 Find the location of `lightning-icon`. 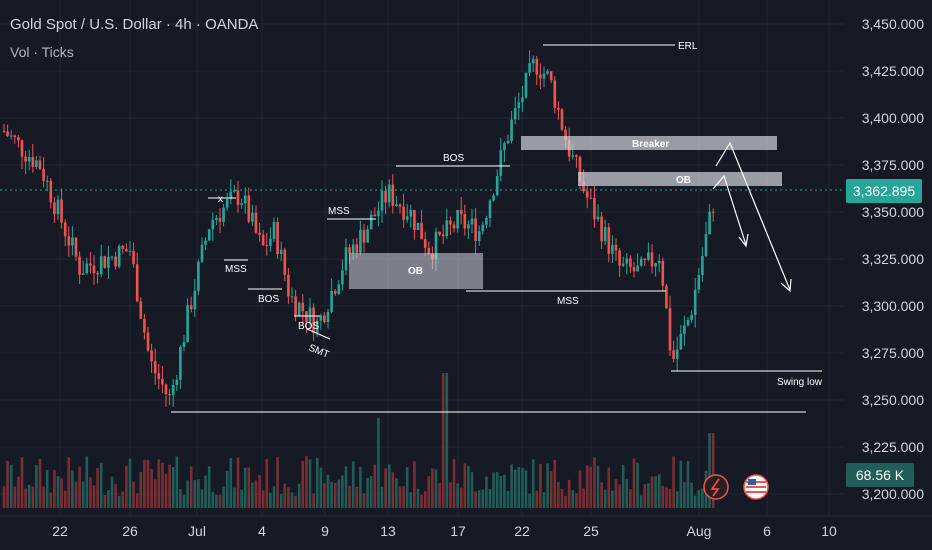

lightning-icon is located at coordinates (716, 487).